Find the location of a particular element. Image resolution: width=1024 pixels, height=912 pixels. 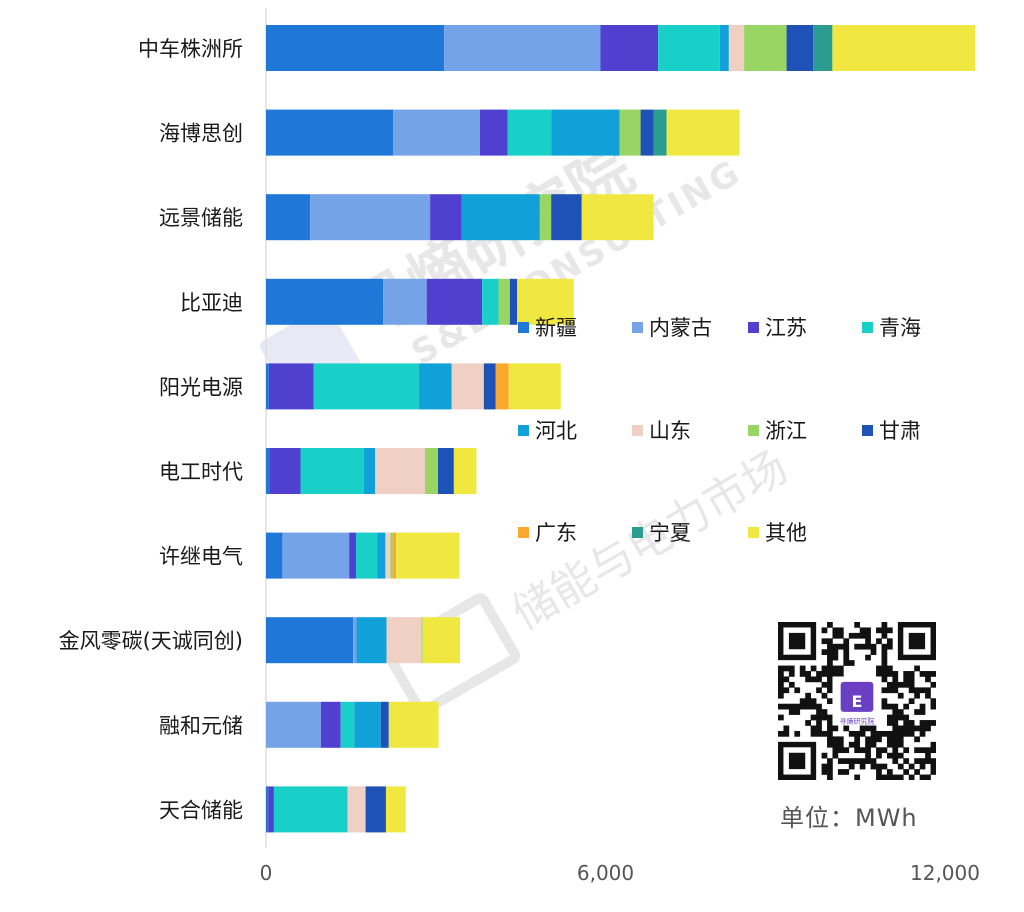

legend-label: 新疆 is located at coordinates (556, 328).